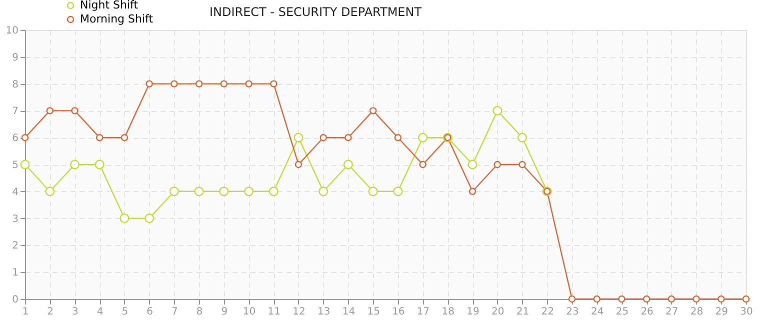 The image size is (765, 320). I want to click on x-tick-label: 5, so click(125, 312).